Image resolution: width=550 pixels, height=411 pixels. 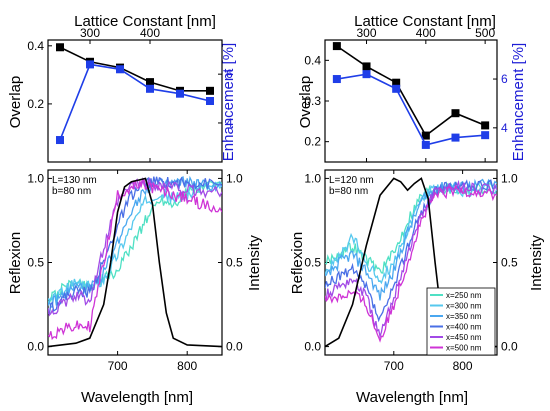 What do you see at coordinates (367, 33) in the screenshot?
I see `x-tick-label-right-top: 300` at bounding box center [367, 33].